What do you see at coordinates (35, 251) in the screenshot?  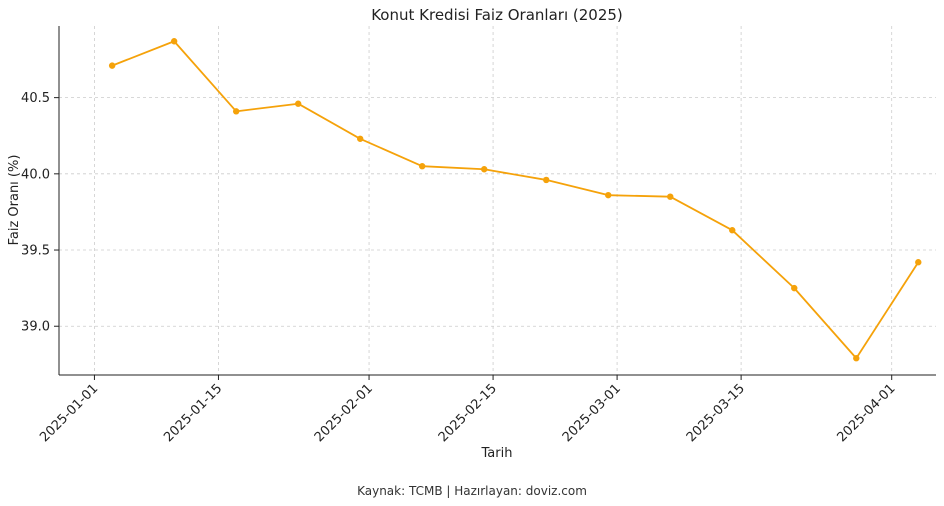 I see `y-tick-label: 39.5` at bounding box center [35, 251].